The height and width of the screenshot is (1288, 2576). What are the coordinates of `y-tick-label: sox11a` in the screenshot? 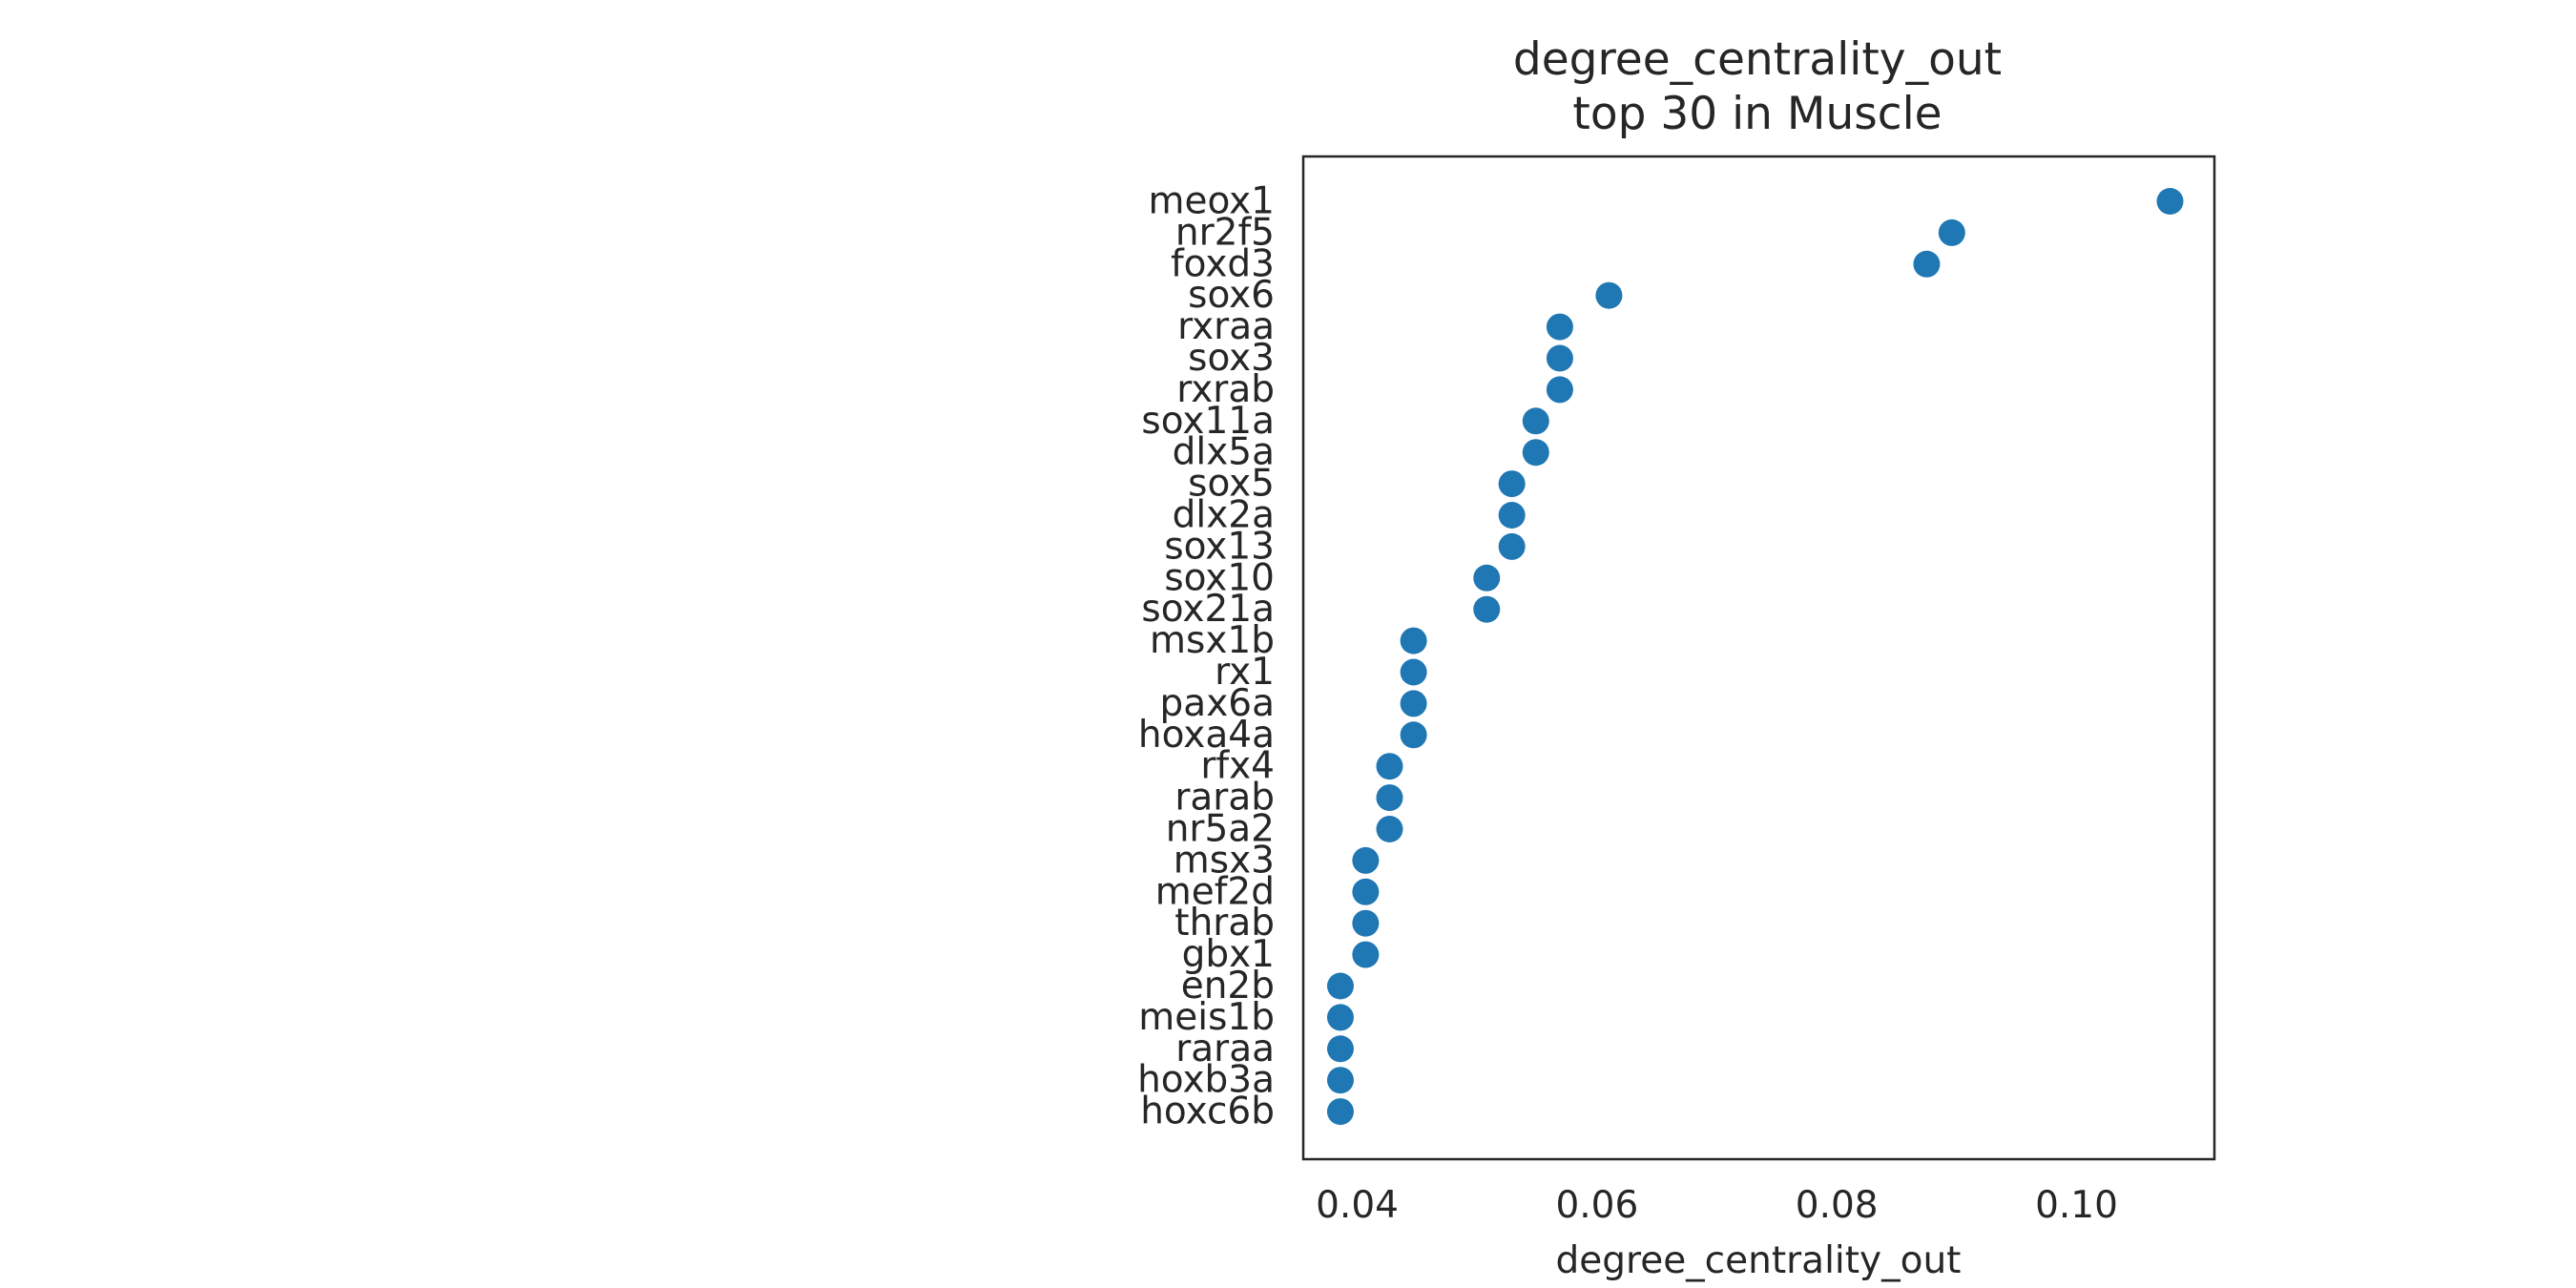 It's located at (1208, 421).